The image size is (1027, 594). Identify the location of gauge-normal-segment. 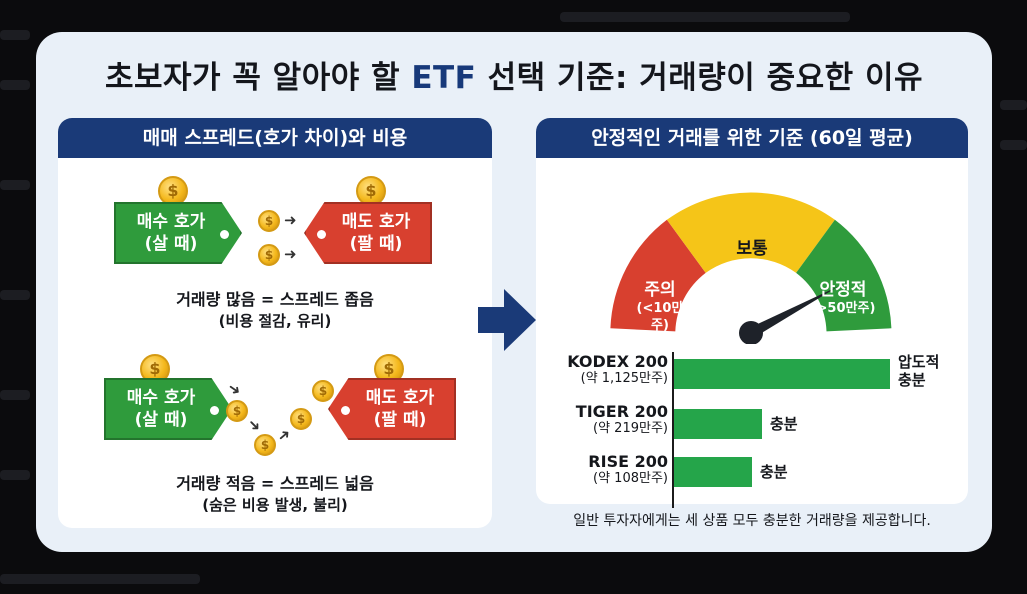
(750, 232).